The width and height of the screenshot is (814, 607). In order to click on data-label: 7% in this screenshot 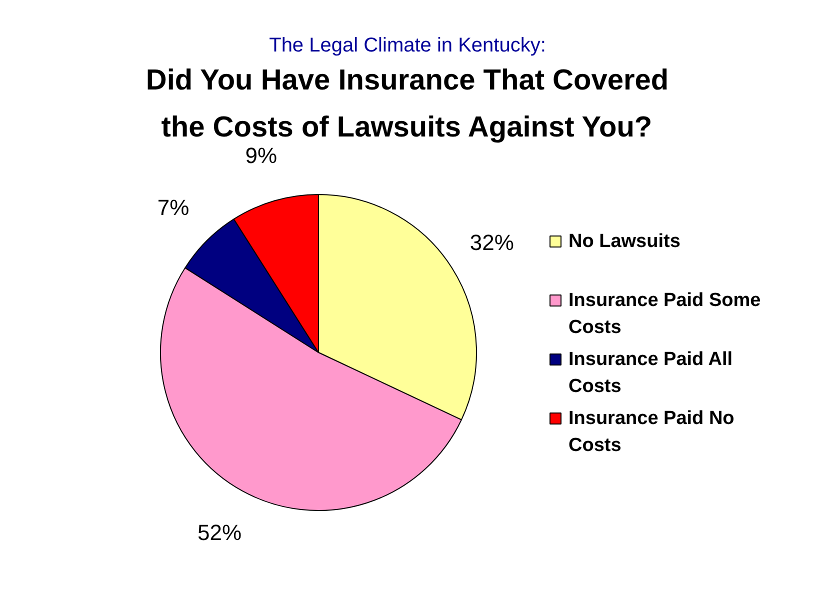, I will do `click(173, 207)`.